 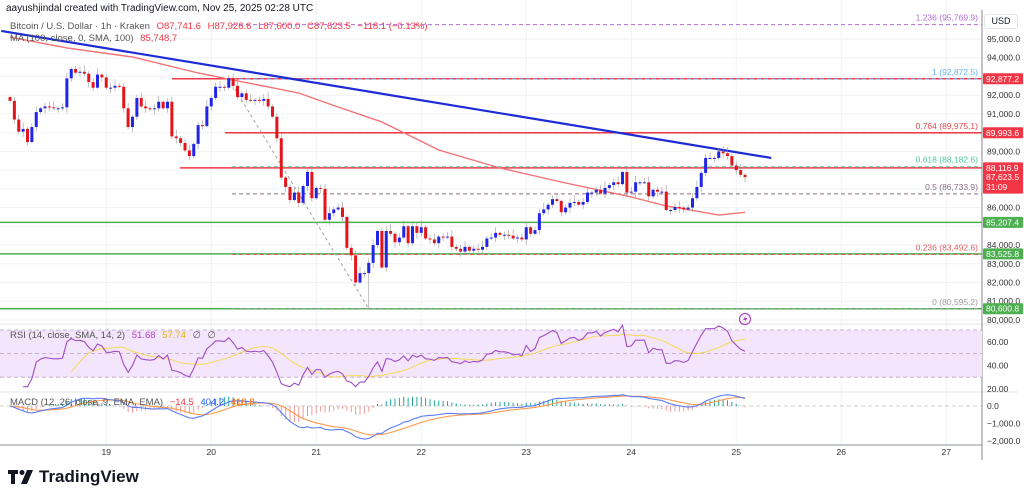 What do you see at coordinates (72, 38) in the screenshot?
I see `ma-label: MA (100, close, 0, SMA, 100)` at bounding box center [72, 38].